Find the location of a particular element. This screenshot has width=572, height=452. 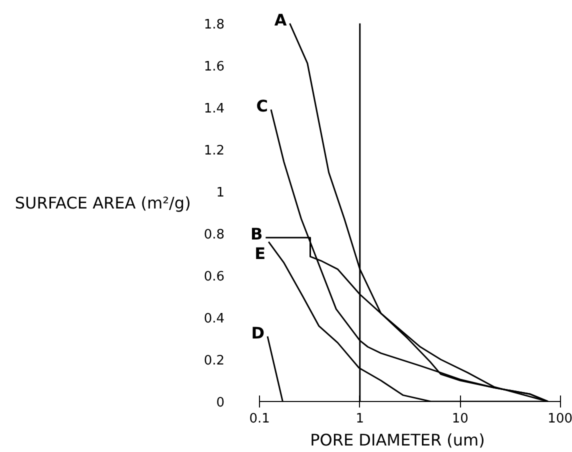

y-tick-label: 0.4 is located at coordinates (214, 318).